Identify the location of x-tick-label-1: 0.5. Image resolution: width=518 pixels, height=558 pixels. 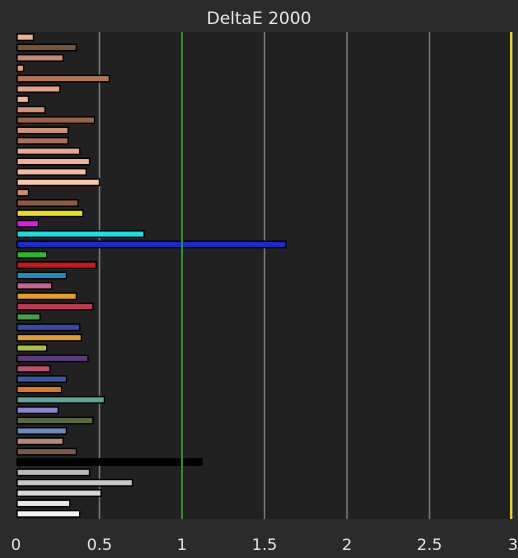
(99, 544).